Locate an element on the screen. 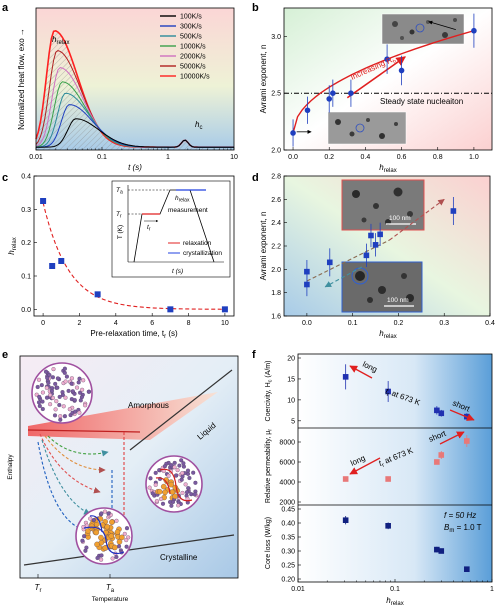 The width and height of the screenshot is (500, 608). panel-c-inset-legend-crystallization: crystallization is located at coordinates (202, 253).